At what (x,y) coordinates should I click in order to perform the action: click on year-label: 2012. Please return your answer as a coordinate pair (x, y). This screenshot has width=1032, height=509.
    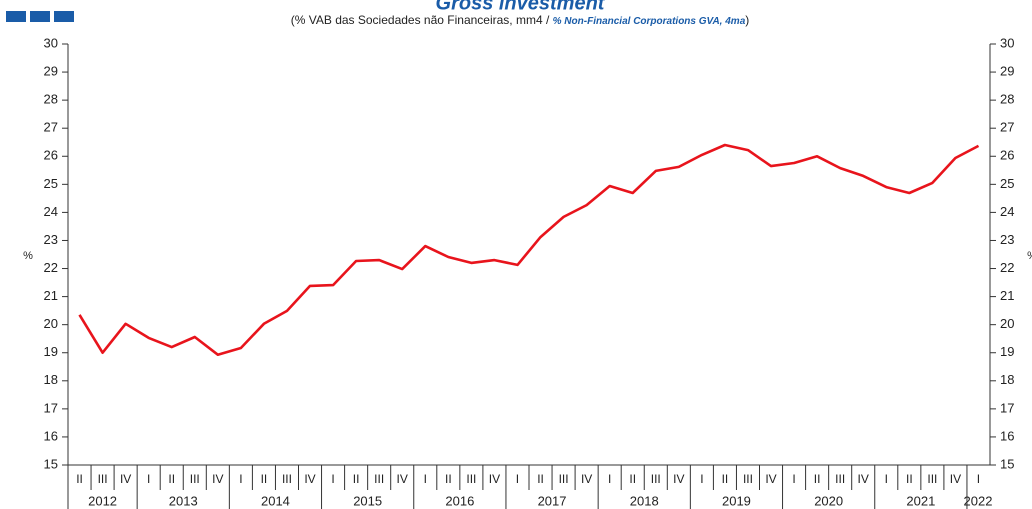
    Looking at the image, I should click on (102, 500).